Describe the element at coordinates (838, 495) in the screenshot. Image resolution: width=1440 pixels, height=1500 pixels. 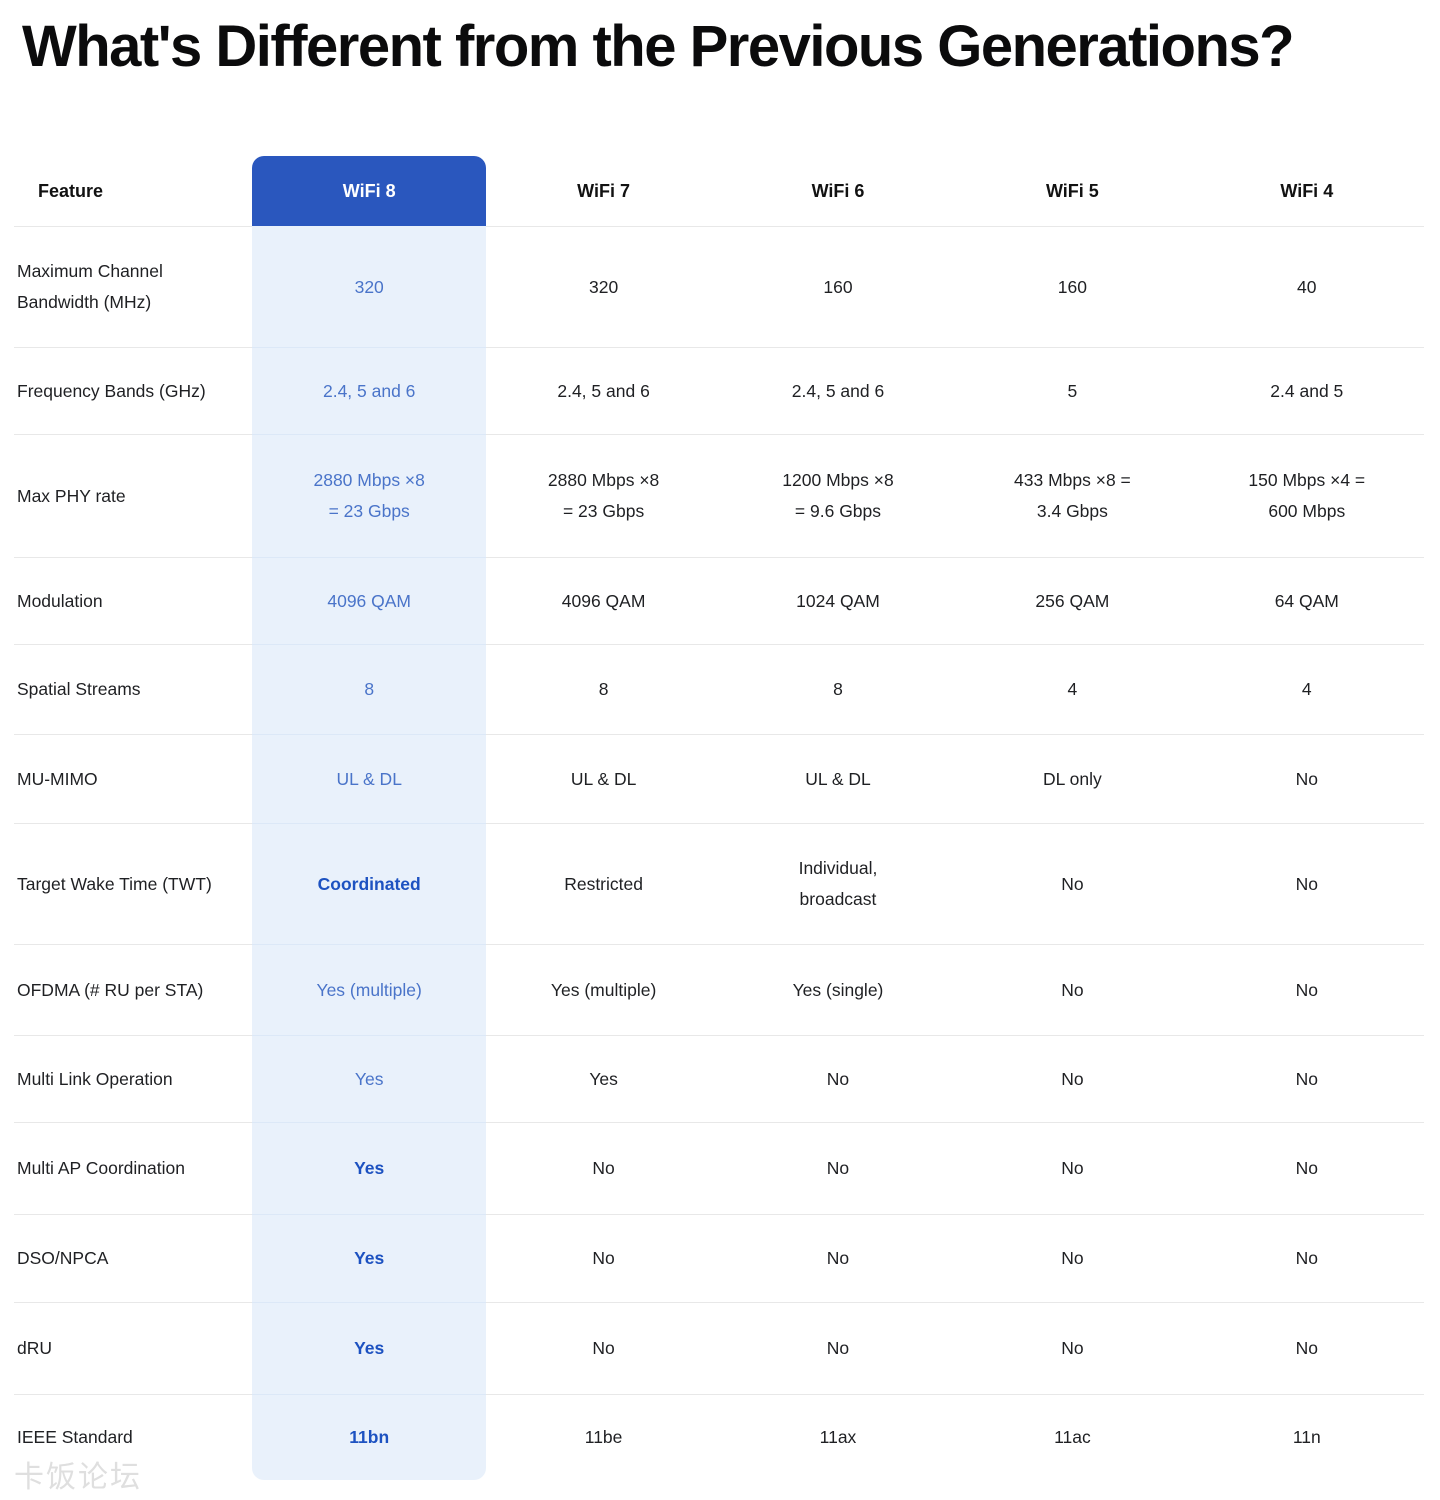
I see `wifi6-value-cell: 1200 Mbps ×8 = 9.6 Gbps` at that location.